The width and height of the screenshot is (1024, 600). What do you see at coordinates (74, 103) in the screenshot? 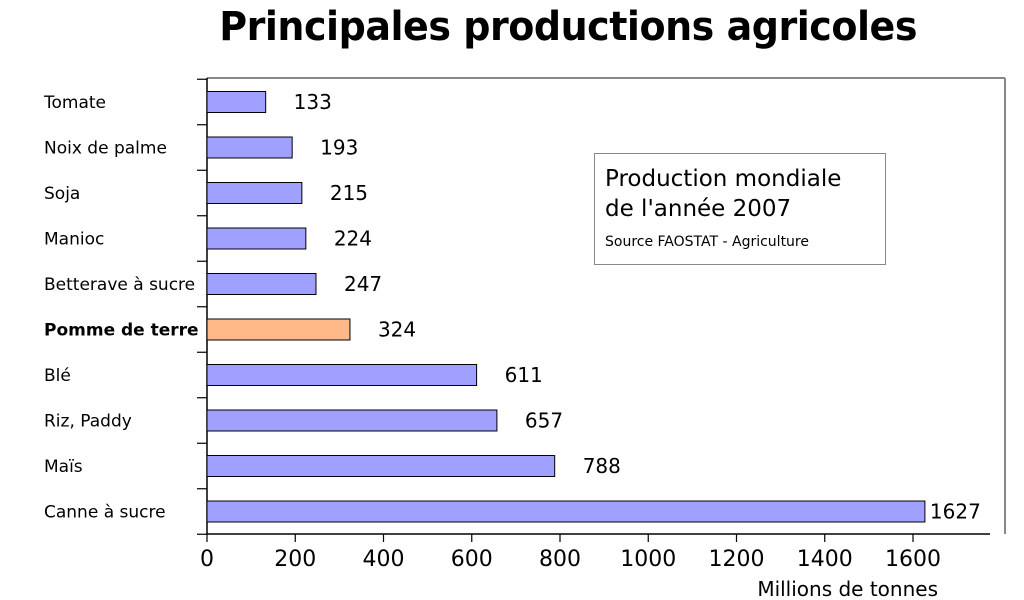
I see `category-label-0: Tomate` at bounding box center [74, 103].